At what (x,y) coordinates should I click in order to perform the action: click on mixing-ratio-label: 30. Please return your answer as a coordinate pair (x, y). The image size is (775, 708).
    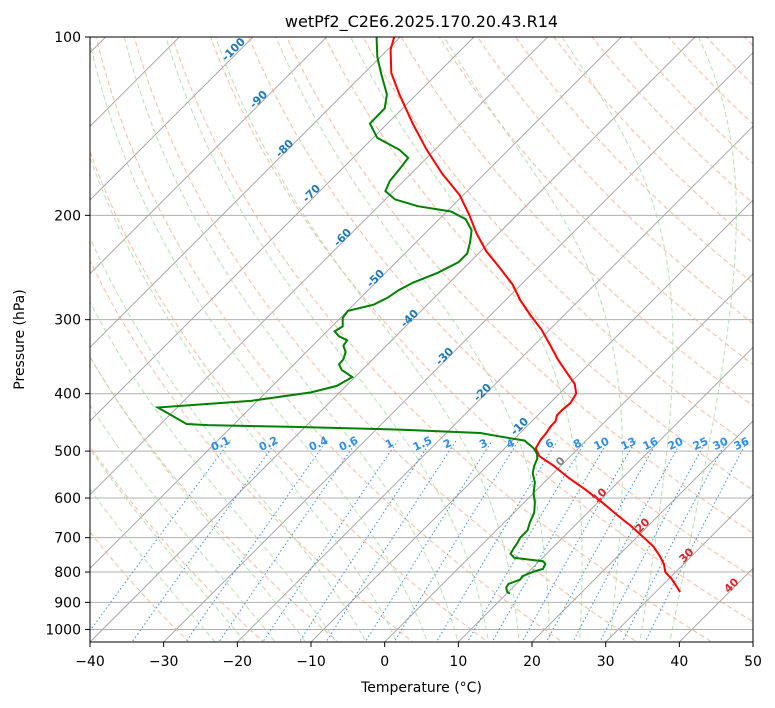
    Looking at the image, I should click on (721, 444).